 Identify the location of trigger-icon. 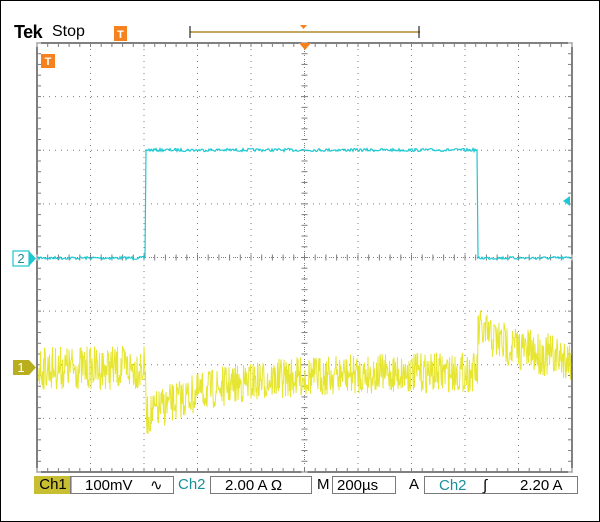
(48, 61).